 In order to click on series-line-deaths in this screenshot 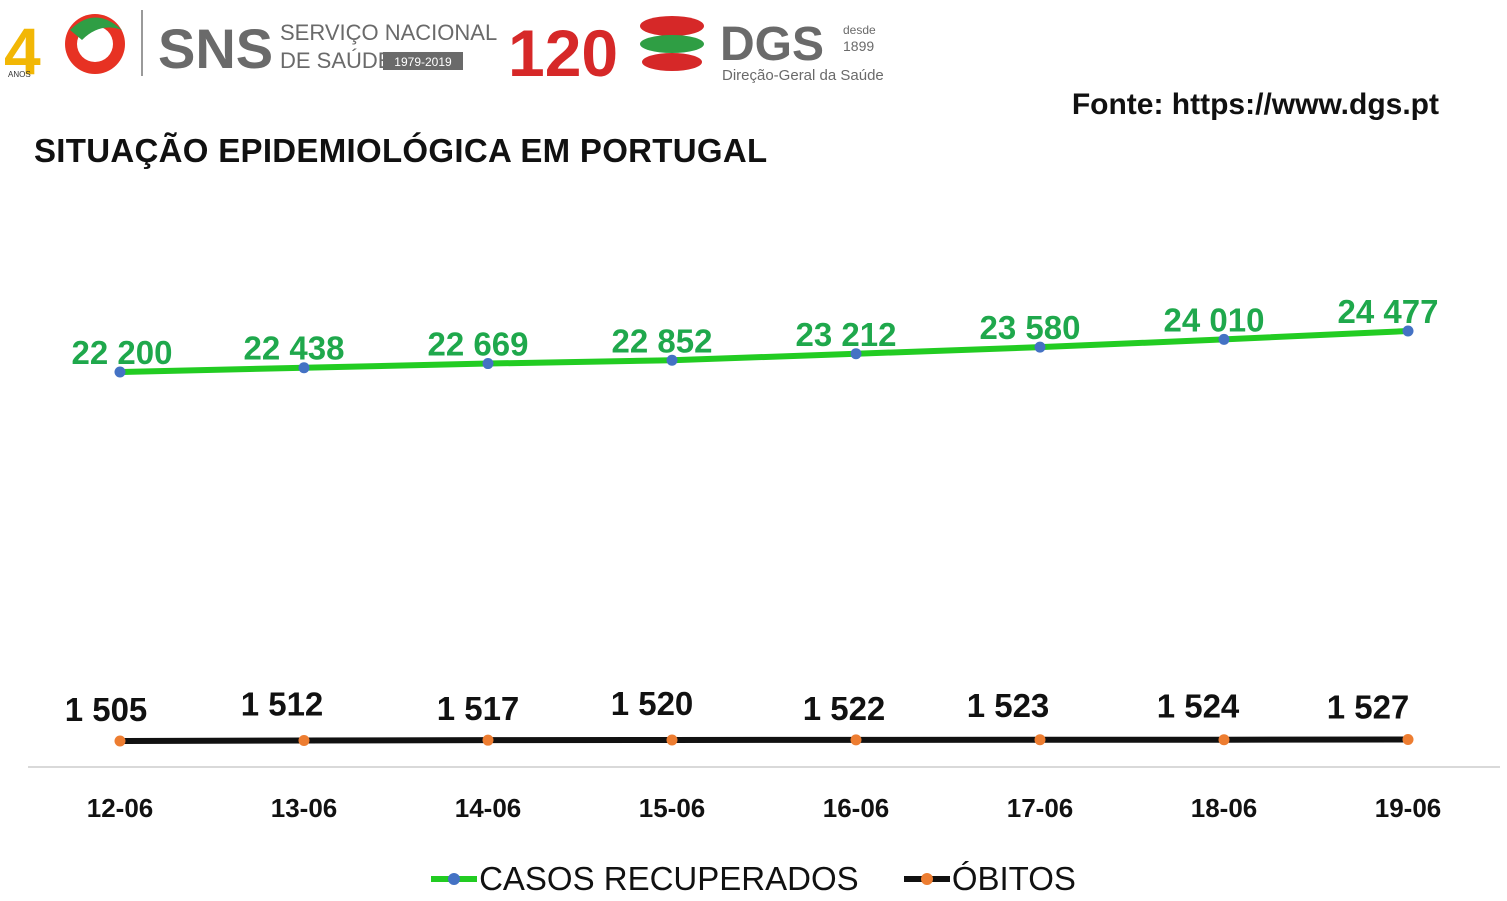, I will do `click(764, 740)`.